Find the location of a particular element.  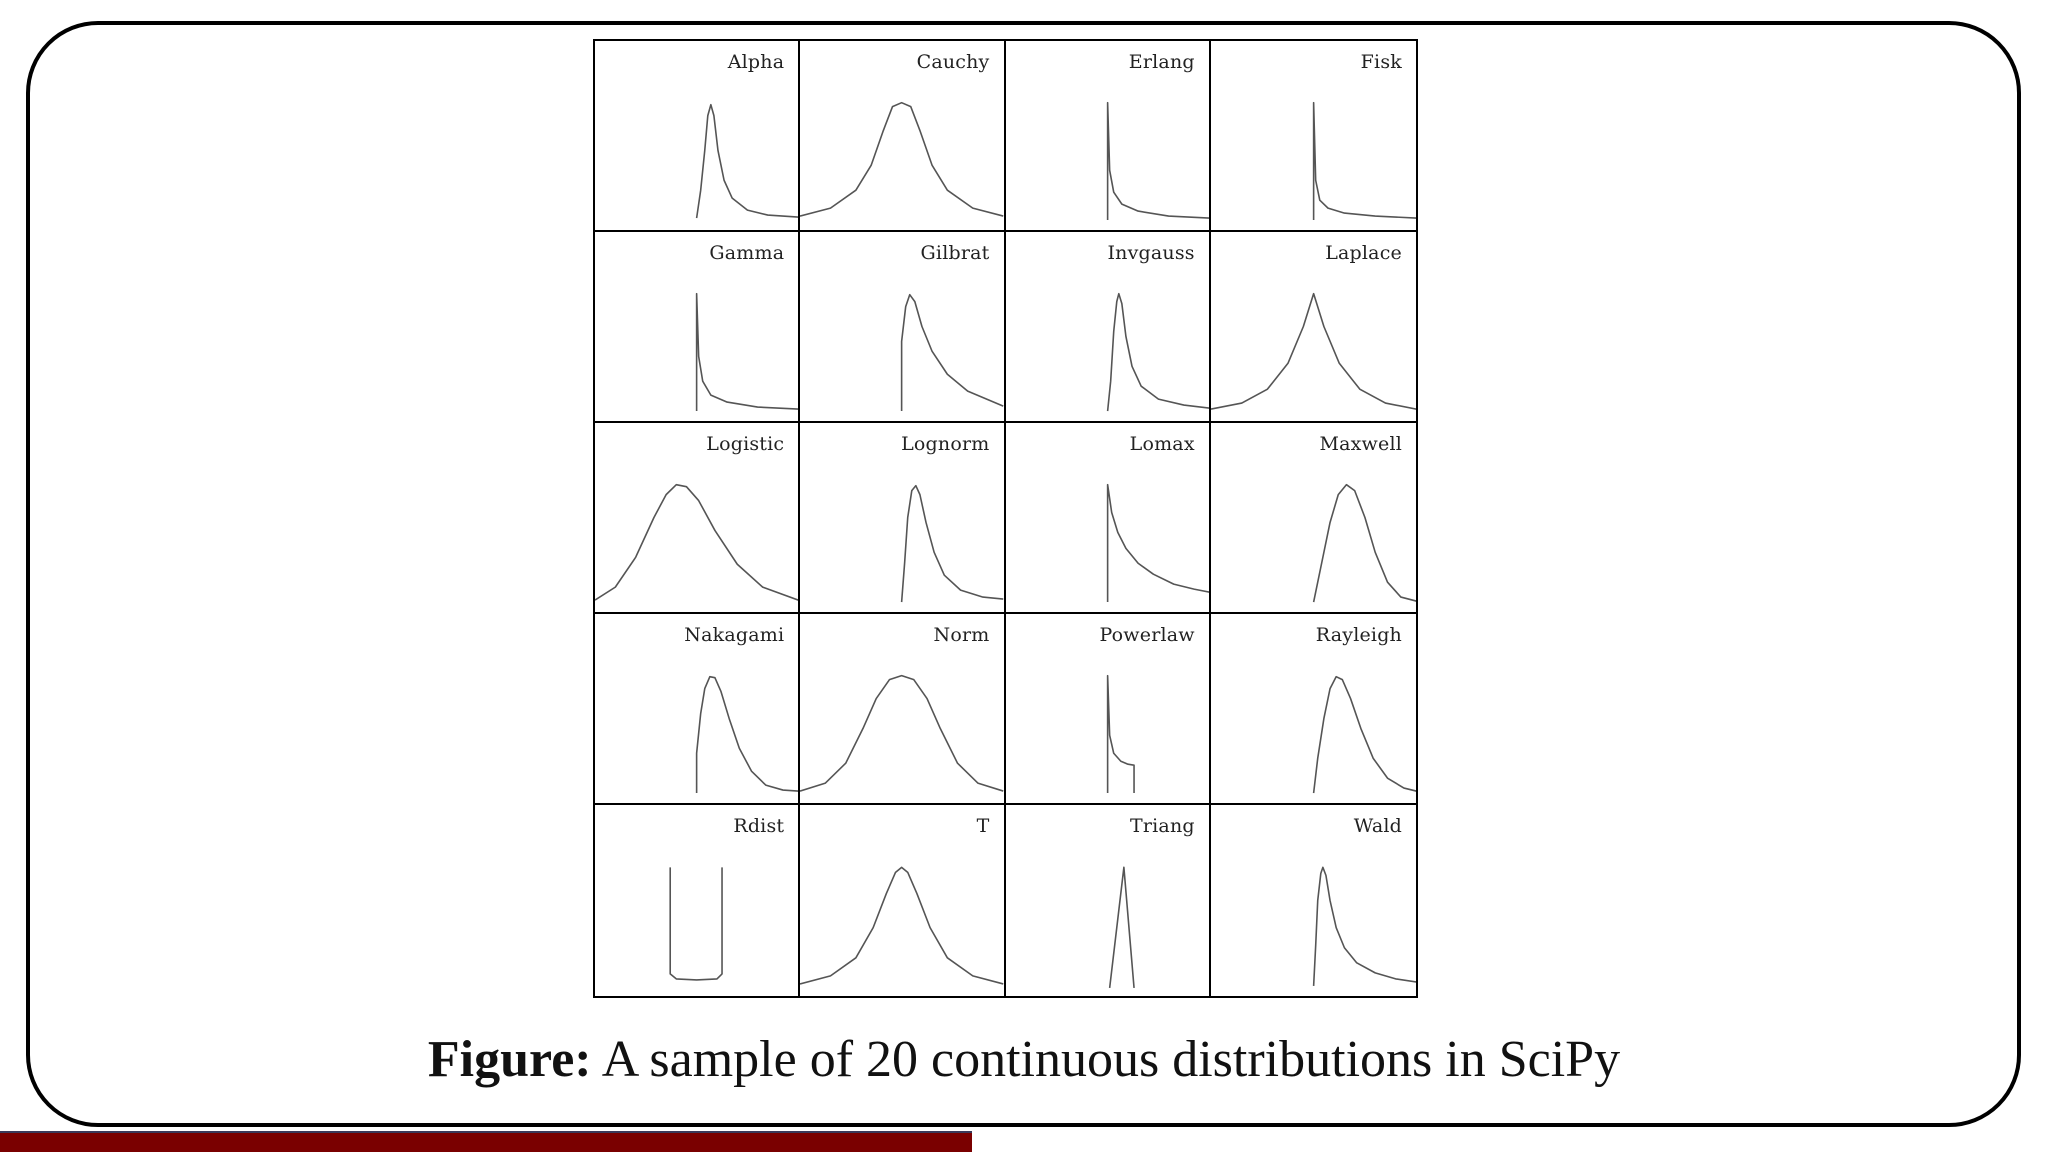

logistic-curve is located at coordinates (696, 517).